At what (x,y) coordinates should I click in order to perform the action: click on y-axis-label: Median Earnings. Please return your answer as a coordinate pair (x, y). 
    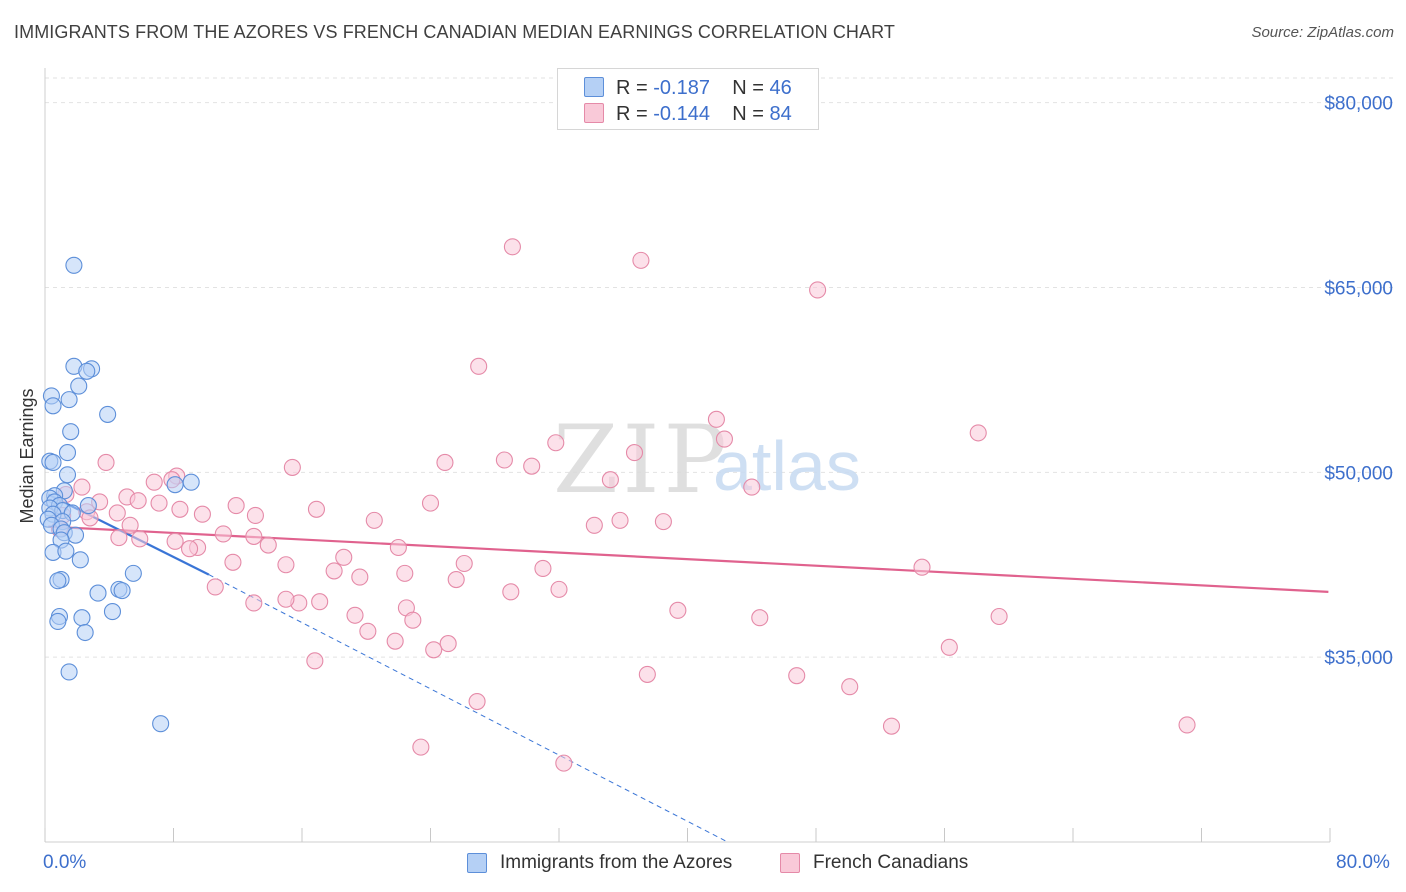
    Looking at the image, I should click on (27, 455).